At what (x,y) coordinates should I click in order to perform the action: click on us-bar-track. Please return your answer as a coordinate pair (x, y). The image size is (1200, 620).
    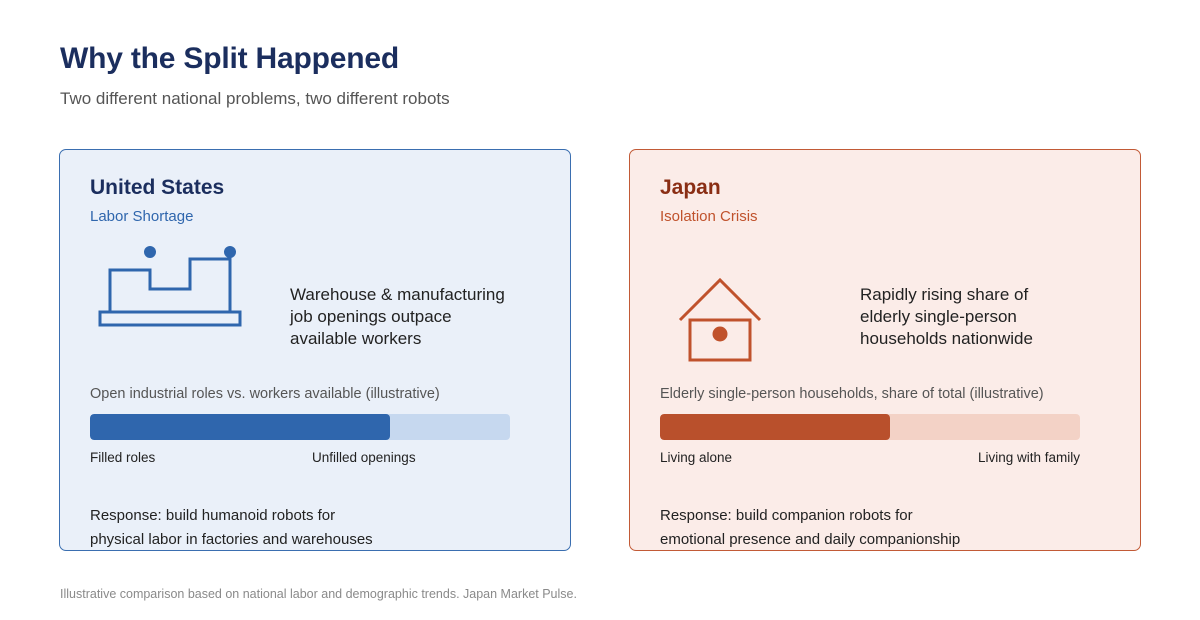
    Looking at the image, I should click on (300, 427).